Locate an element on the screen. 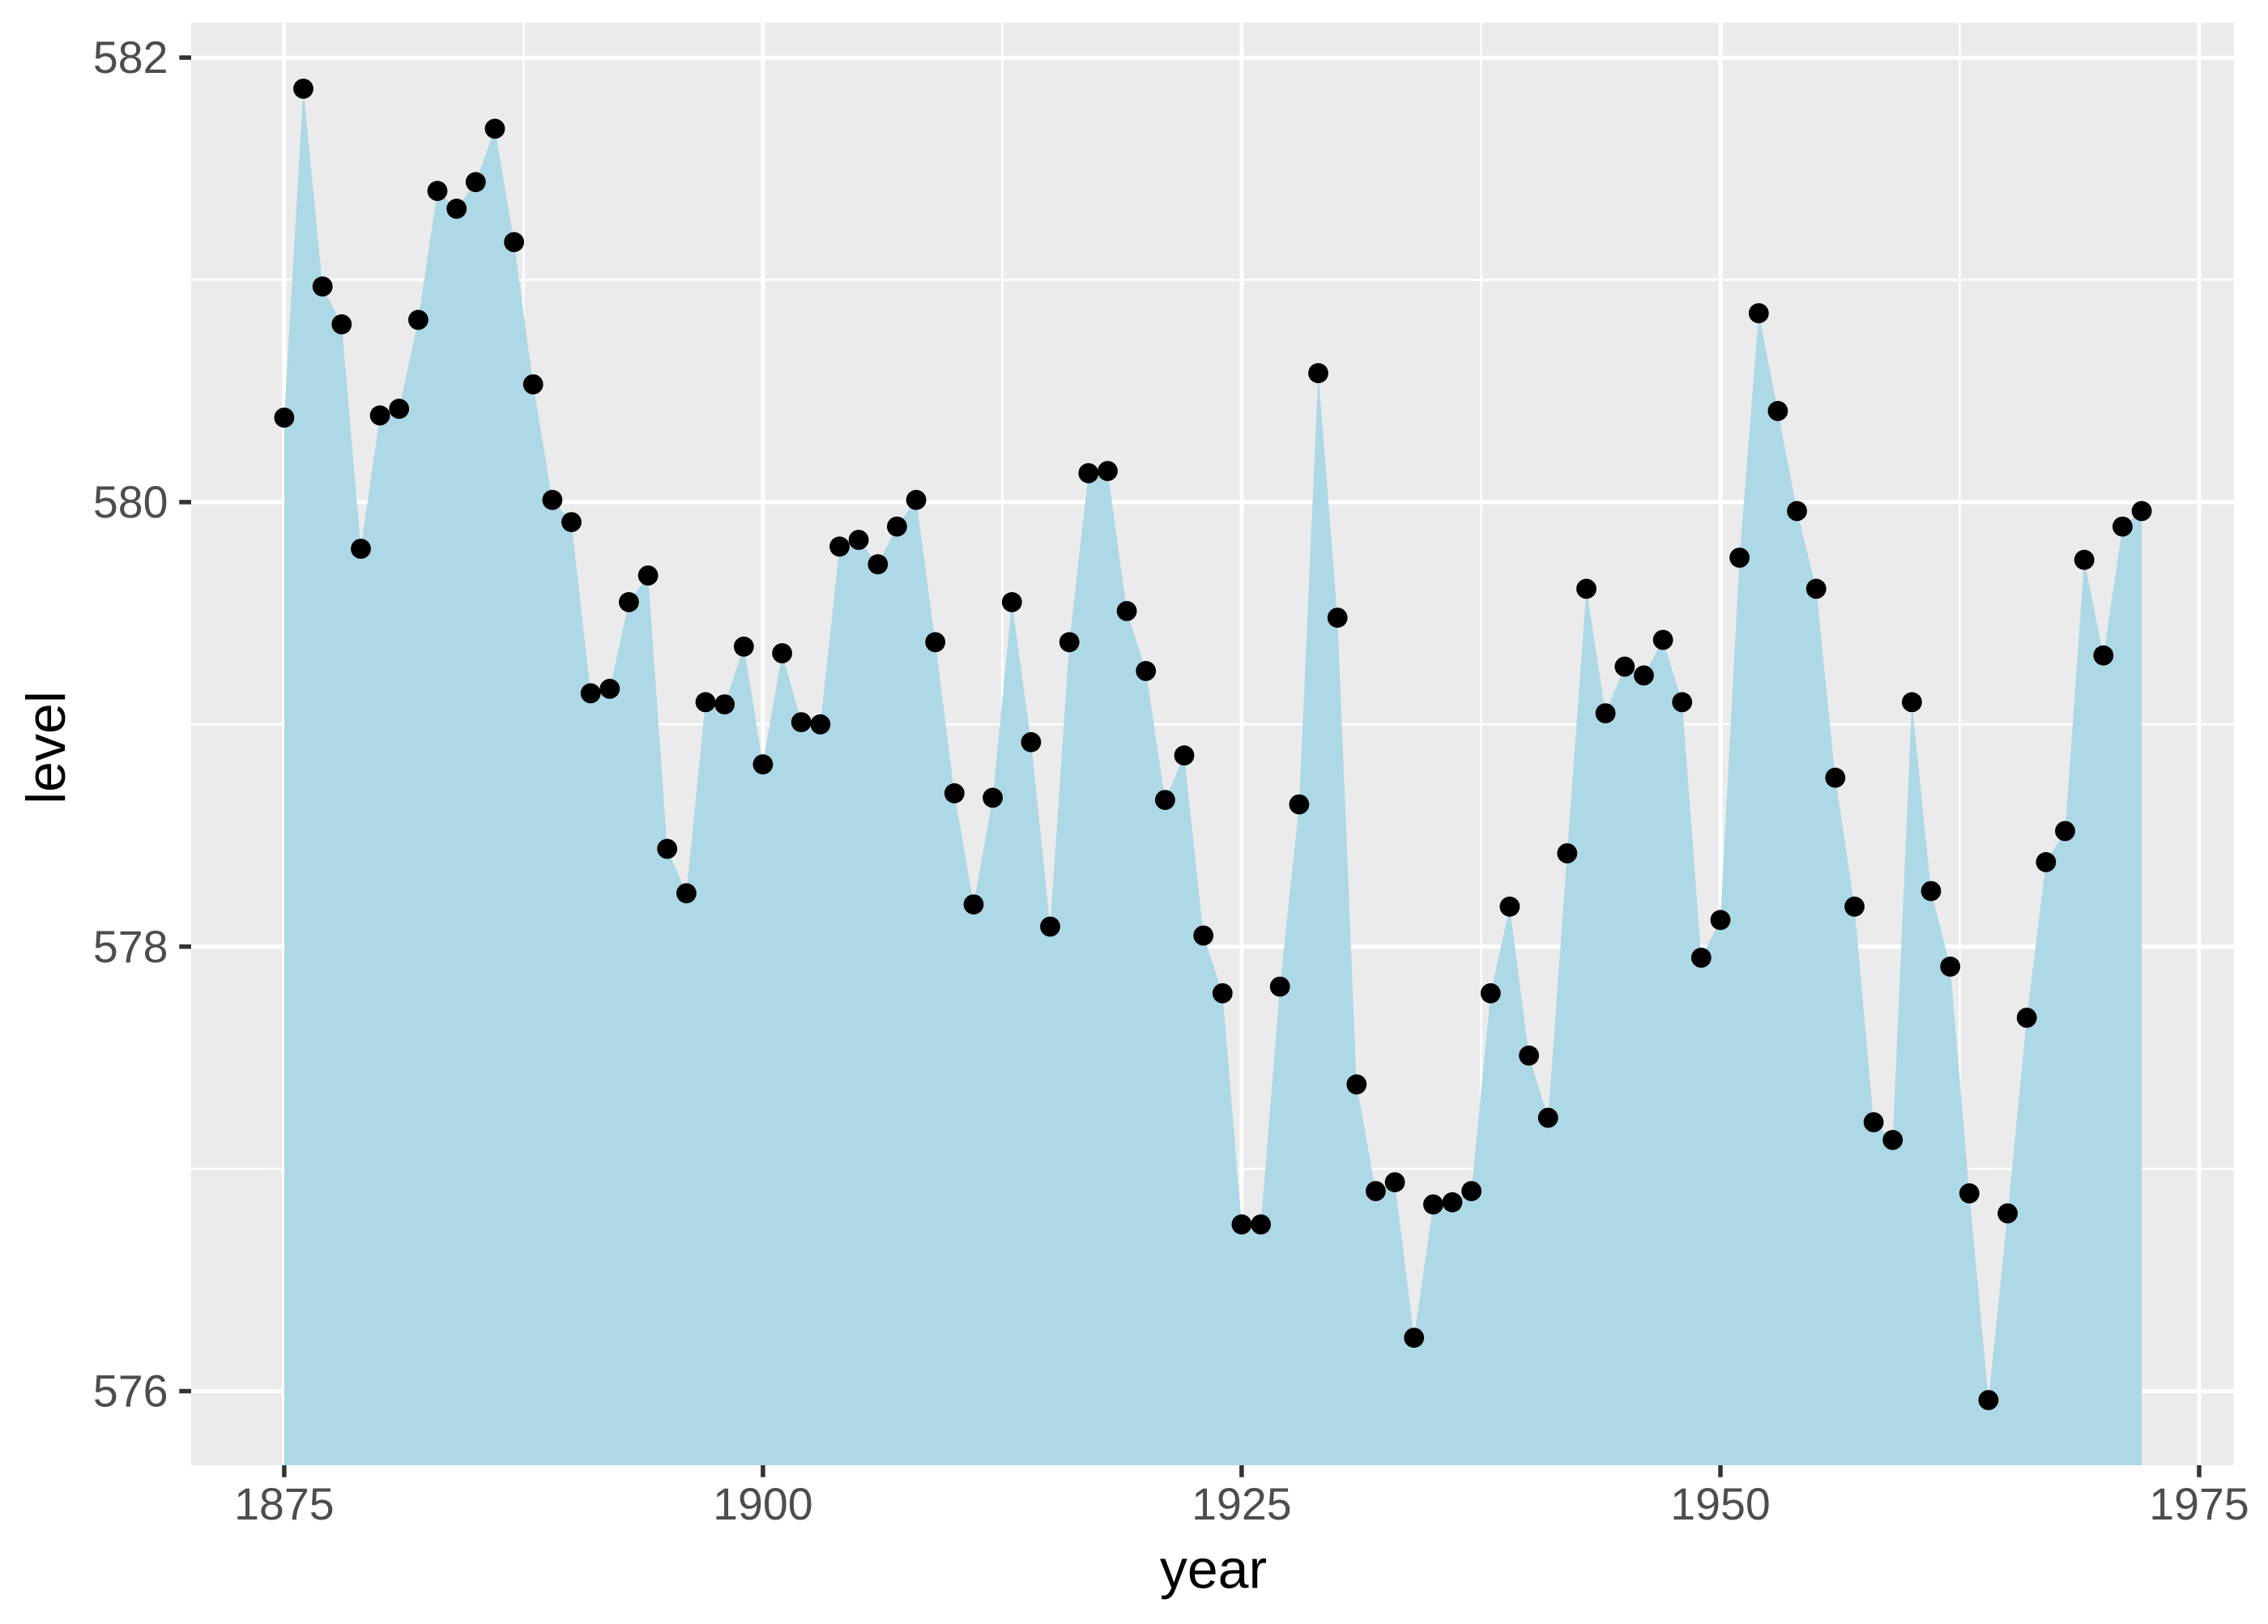  svg-text: 582 is located at coordinates (130, 57).